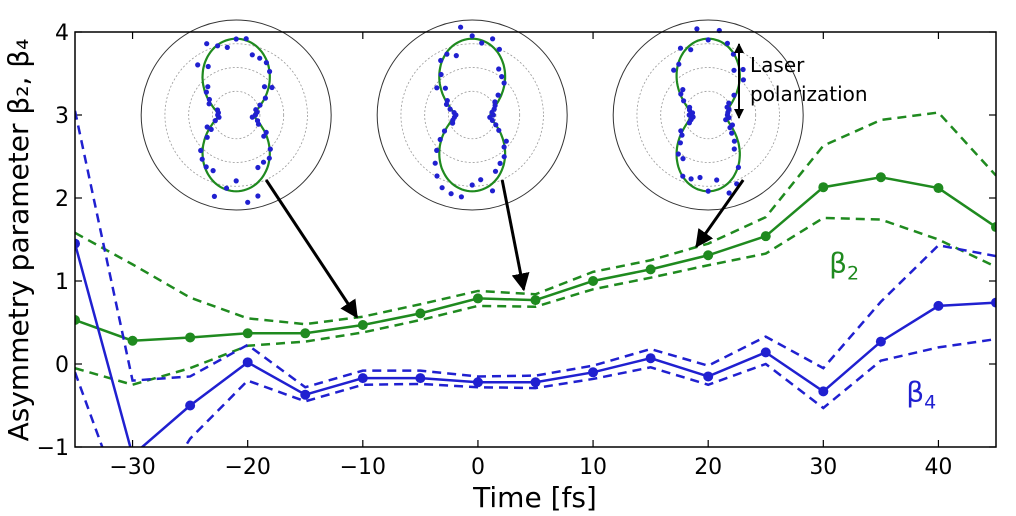 Image resolution: width=1016 pixels, height=516 pixels. I want to click on x-tick-label: 40, so click(938, 467).